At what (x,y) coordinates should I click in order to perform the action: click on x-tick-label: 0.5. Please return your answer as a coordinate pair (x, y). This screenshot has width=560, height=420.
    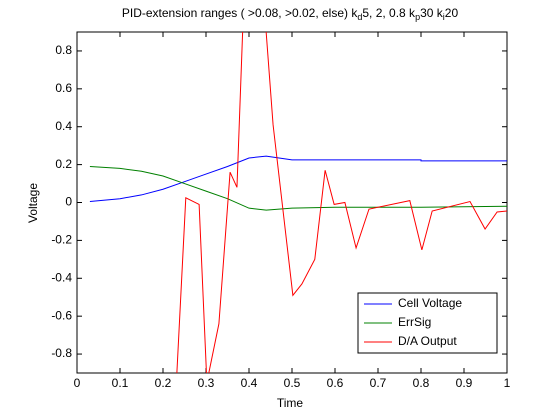
    Looking at the image, I should click on (292, 383).